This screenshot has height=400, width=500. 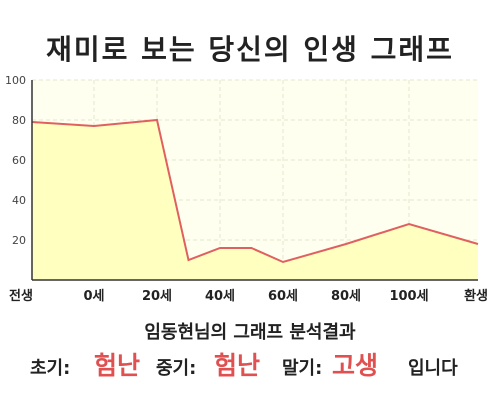 I want to click on y-tick-label: 20, so click(x=19, y=240).